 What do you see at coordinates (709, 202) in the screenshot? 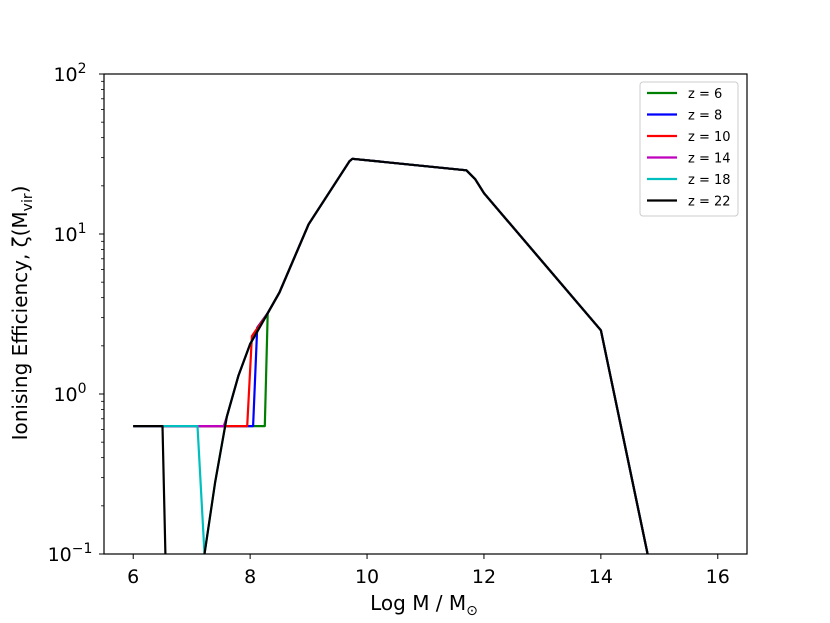
I see `legend-label-z-22: z = 22` at bounding box center [709, 202].